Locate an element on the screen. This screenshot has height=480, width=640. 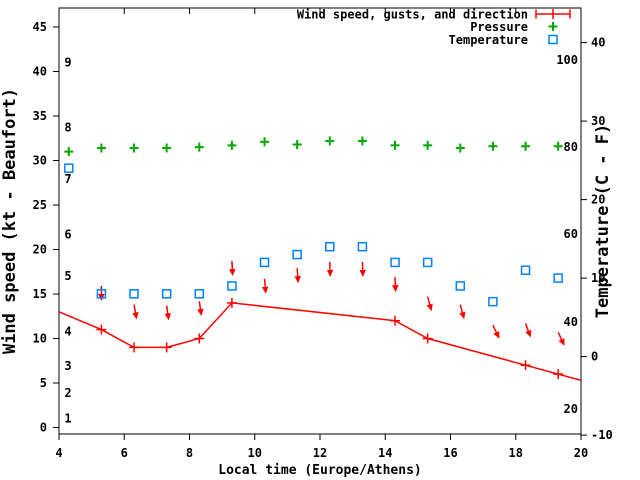
legend-temperature-marker is located at coordinates (553, 39).